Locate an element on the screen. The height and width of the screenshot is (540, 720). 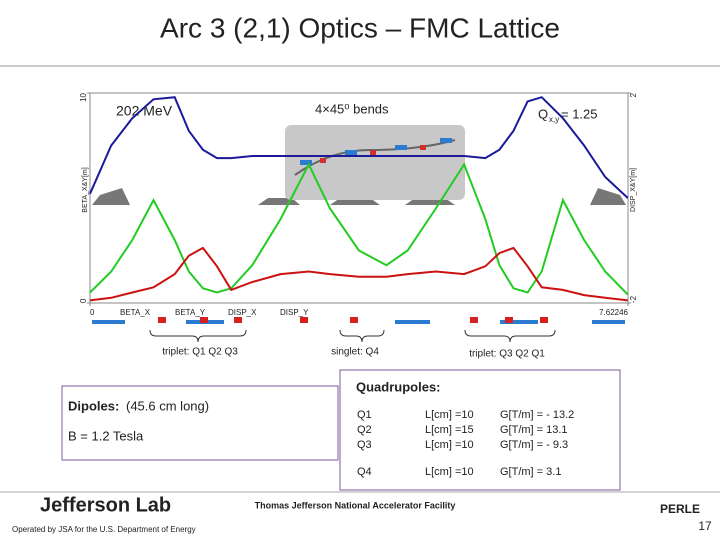
x-tick-label: 0 is located at coordinates (92, 312).